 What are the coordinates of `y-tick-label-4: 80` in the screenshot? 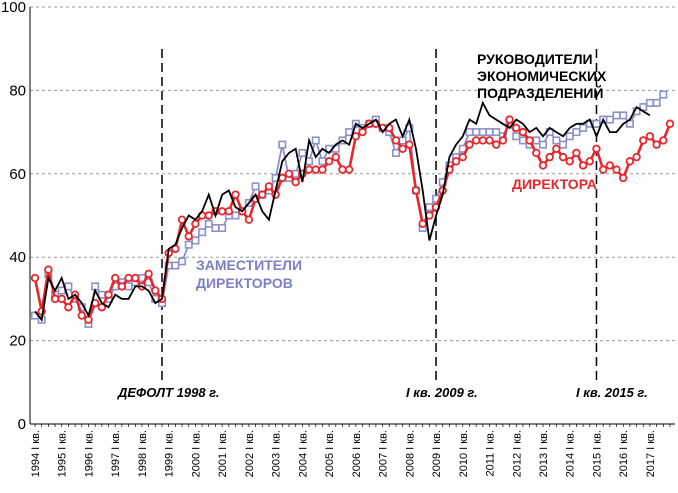 It's located at (17, 90).